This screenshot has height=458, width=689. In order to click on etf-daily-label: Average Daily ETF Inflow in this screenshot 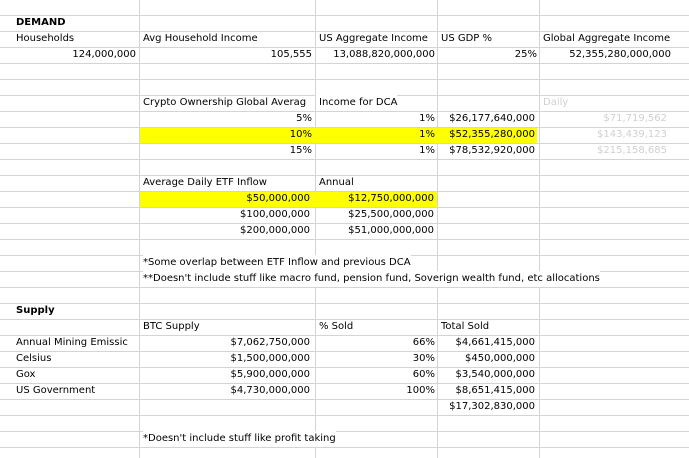, I will do `click(205, 182)`.